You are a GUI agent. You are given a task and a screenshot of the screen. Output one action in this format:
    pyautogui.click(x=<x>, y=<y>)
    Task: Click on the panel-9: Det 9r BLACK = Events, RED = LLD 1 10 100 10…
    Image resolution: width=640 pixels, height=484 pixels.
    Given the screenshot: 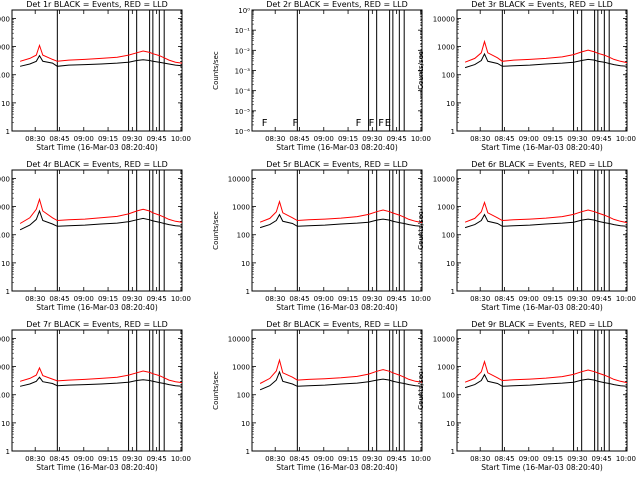 What is the action you would take?
    pyautogui.click(x=526, y=396)
    